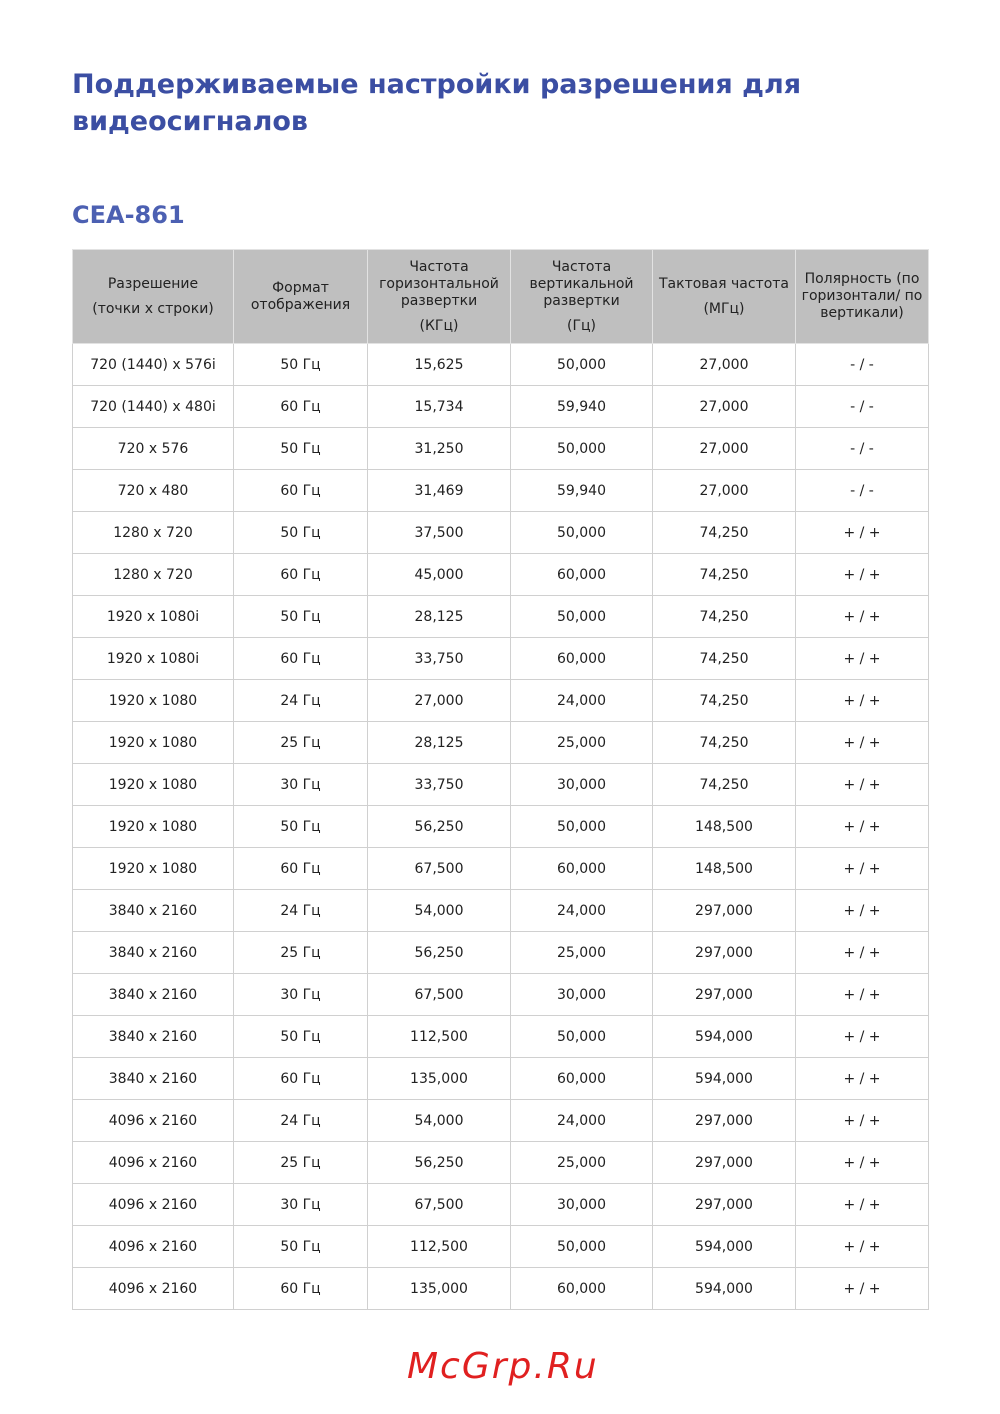  I want to click on table-row: 4096 x 2160 25 Гц 56,250 25,000 297,000 + / +, so click(500, 1162).